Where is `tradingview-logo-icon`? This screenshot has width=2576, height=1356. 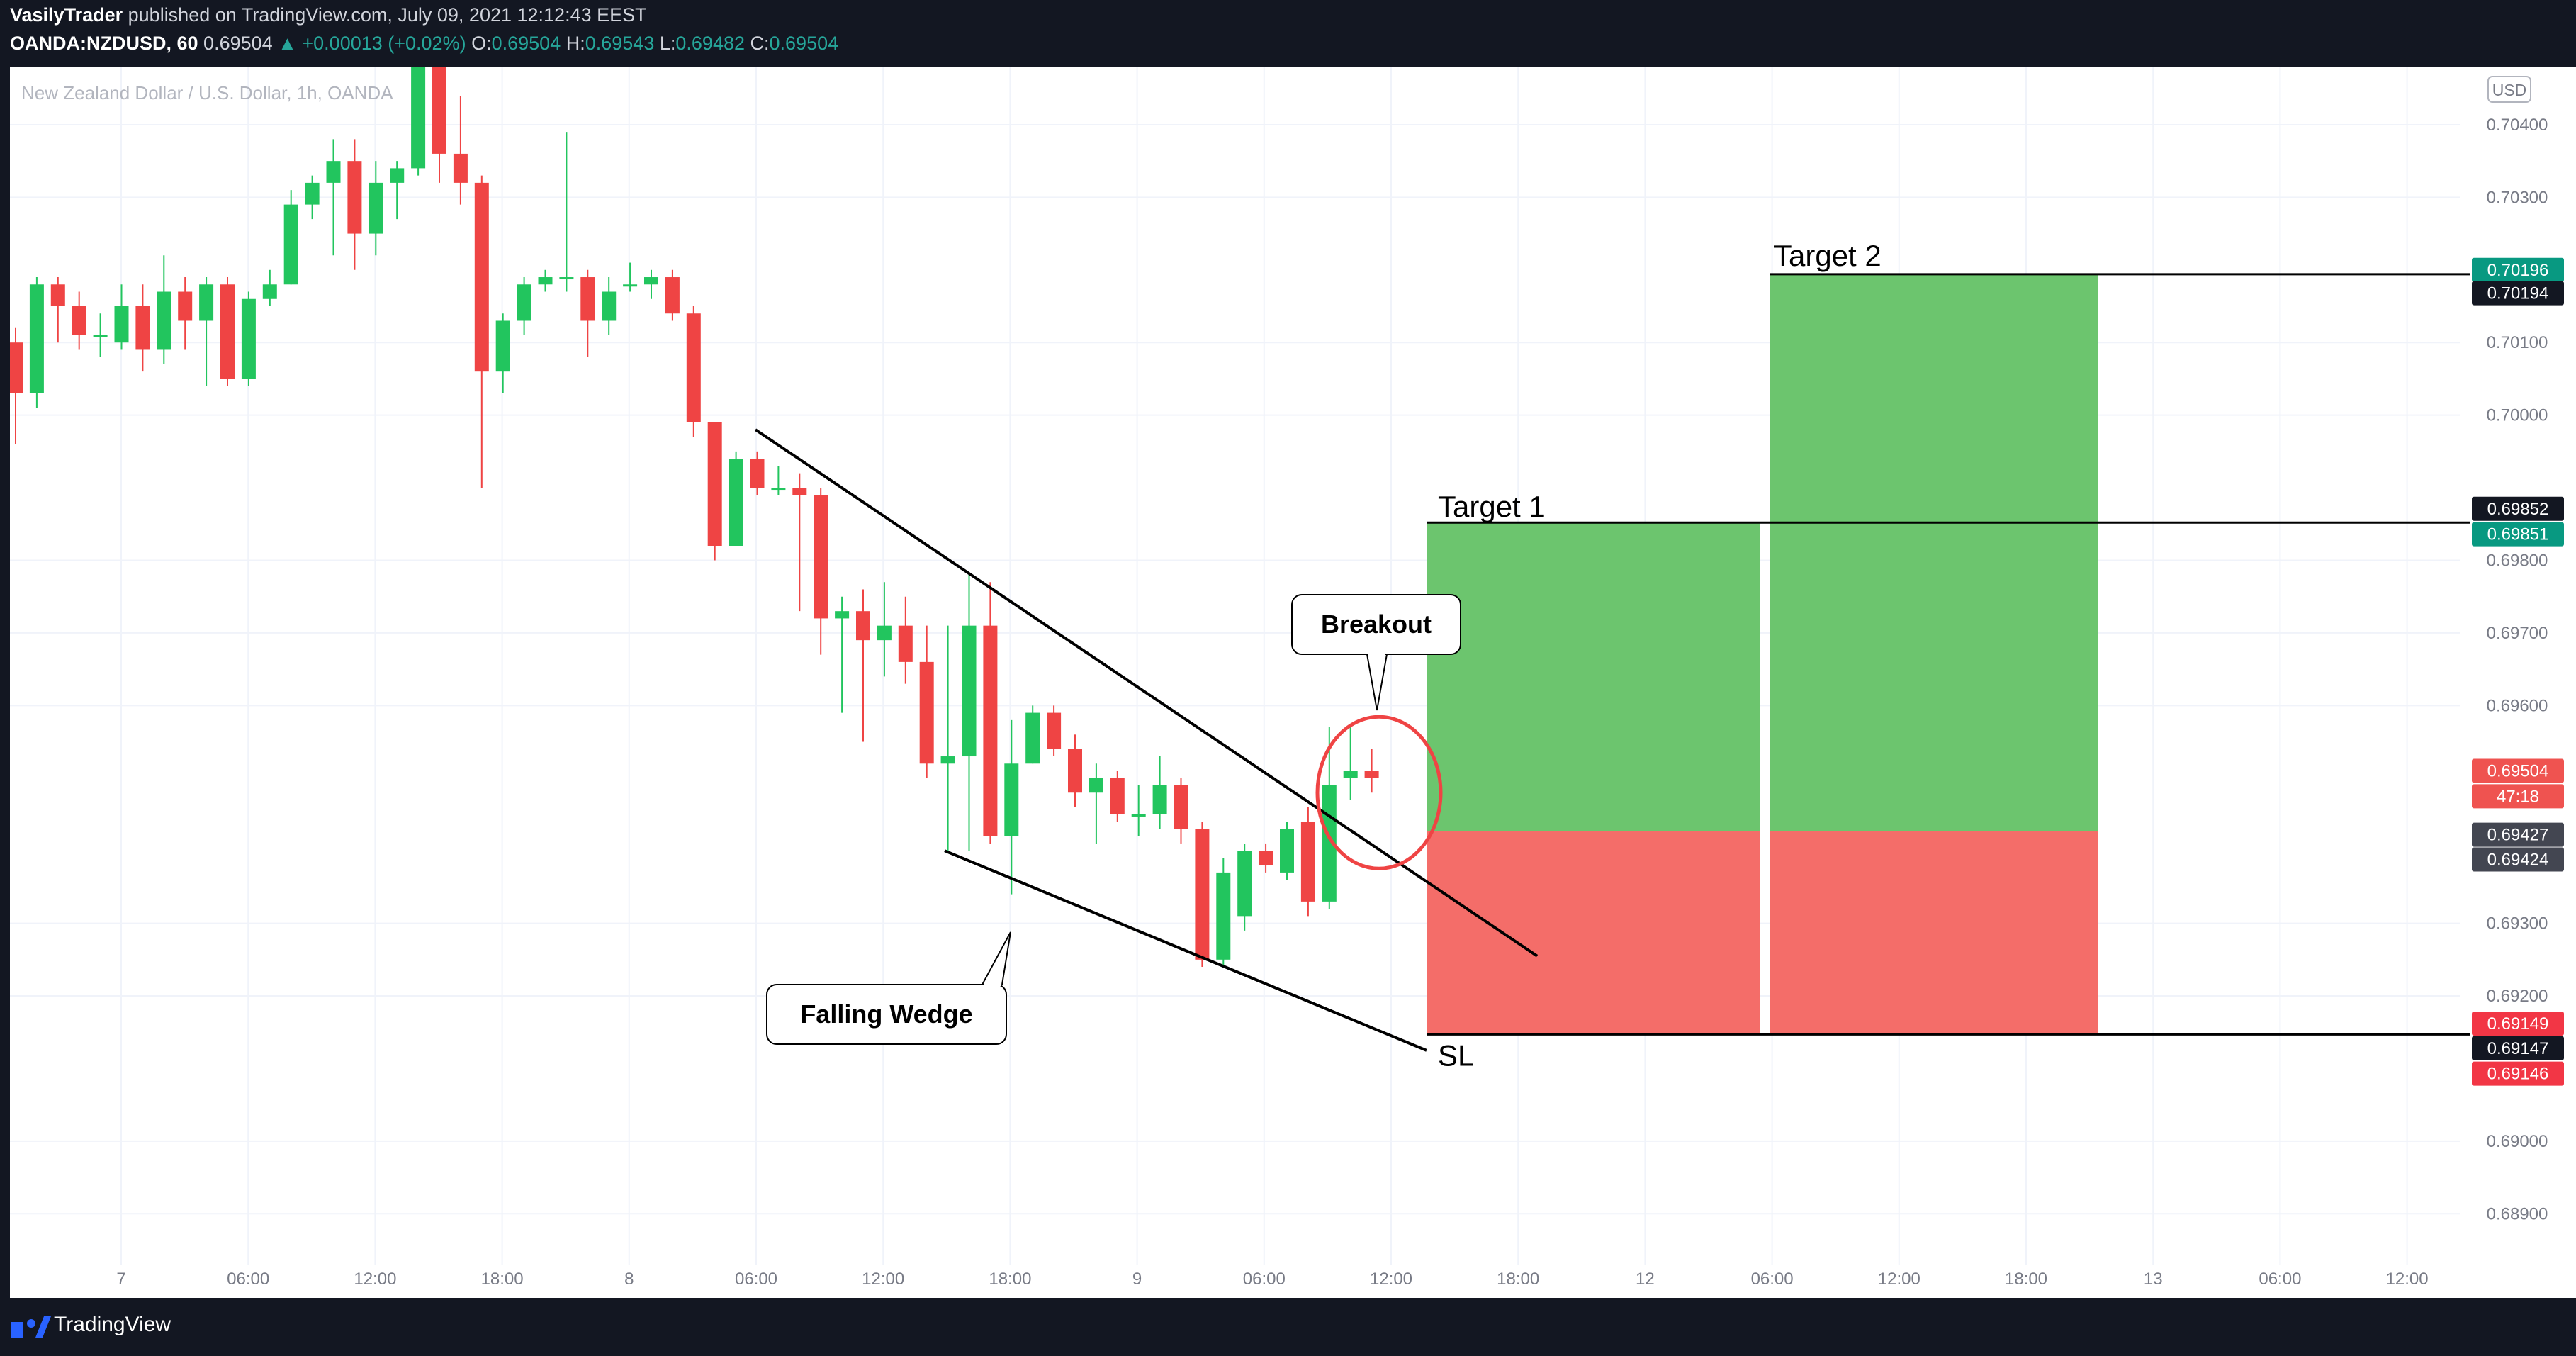
tradingview-logo-icon is located at coordinates (31, 1326).